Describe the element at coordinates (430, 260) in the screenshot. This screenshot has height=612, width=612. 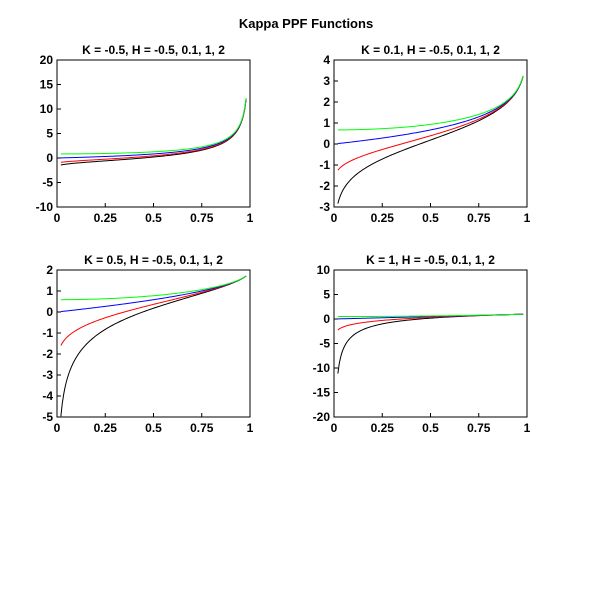
I see `chart-title: K = 1, H = -0.5, 0.1, 1, 2` at that location.